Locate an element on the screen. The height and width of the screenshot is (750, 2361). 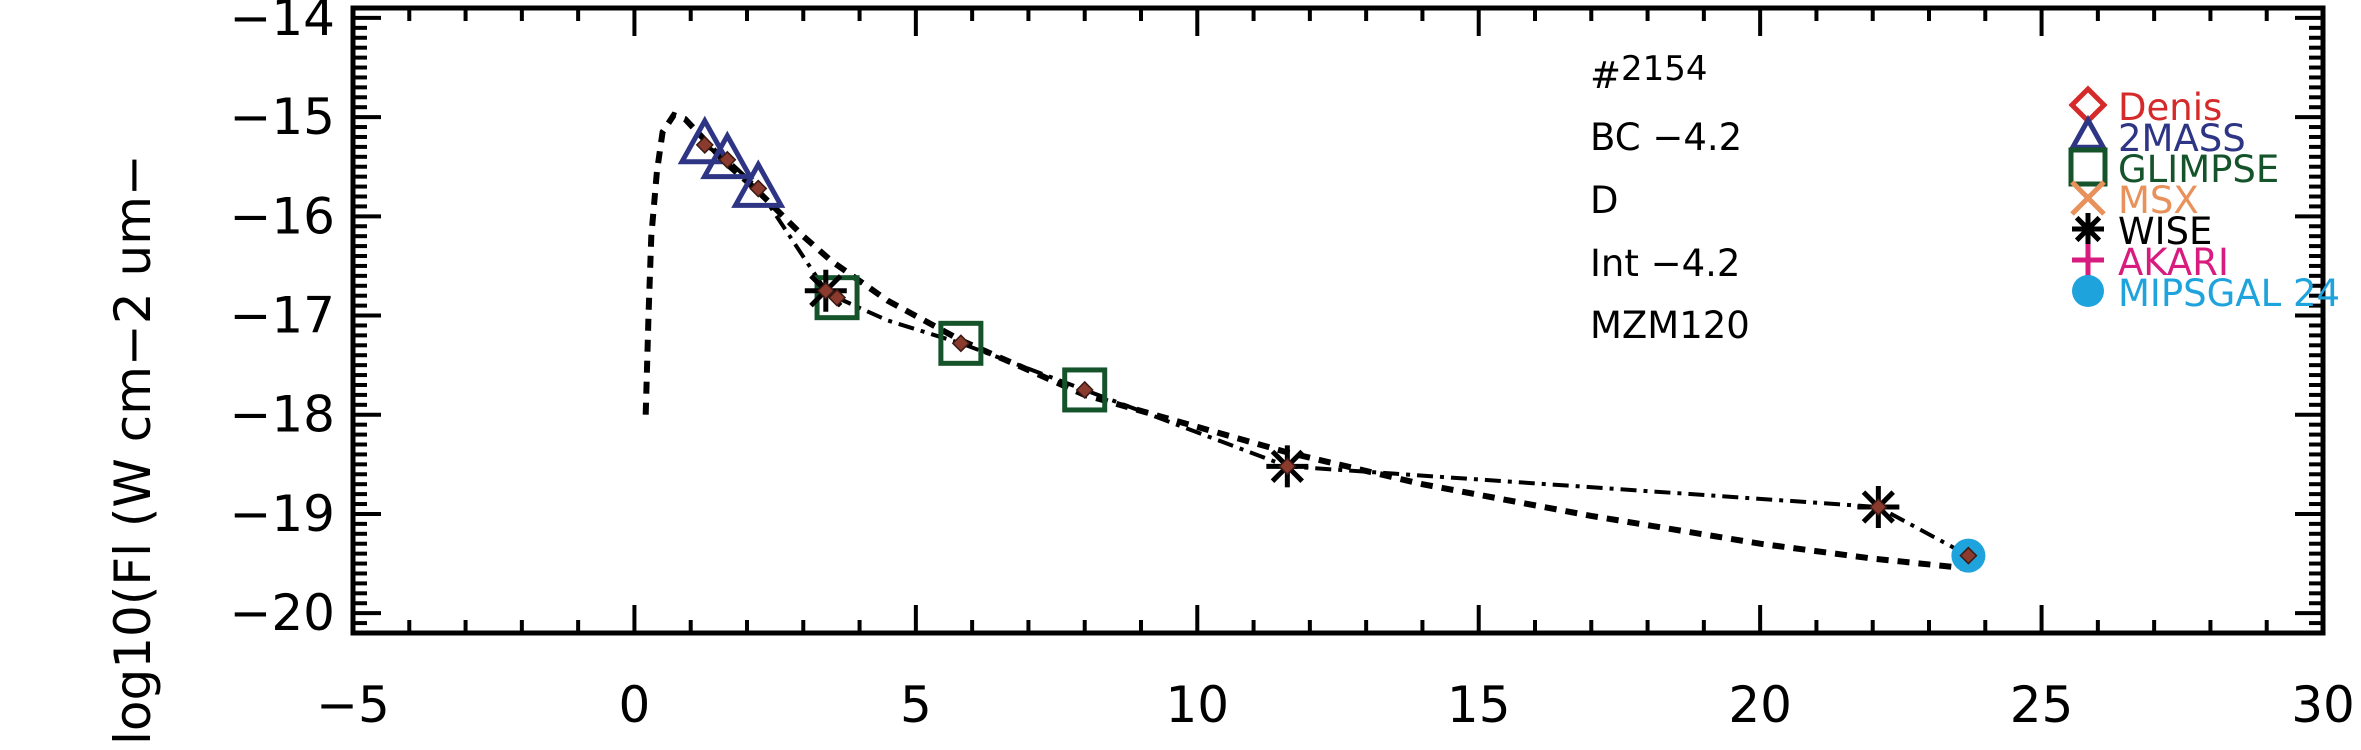
y-tick-label: −19 is located at coordinates (282, 514).